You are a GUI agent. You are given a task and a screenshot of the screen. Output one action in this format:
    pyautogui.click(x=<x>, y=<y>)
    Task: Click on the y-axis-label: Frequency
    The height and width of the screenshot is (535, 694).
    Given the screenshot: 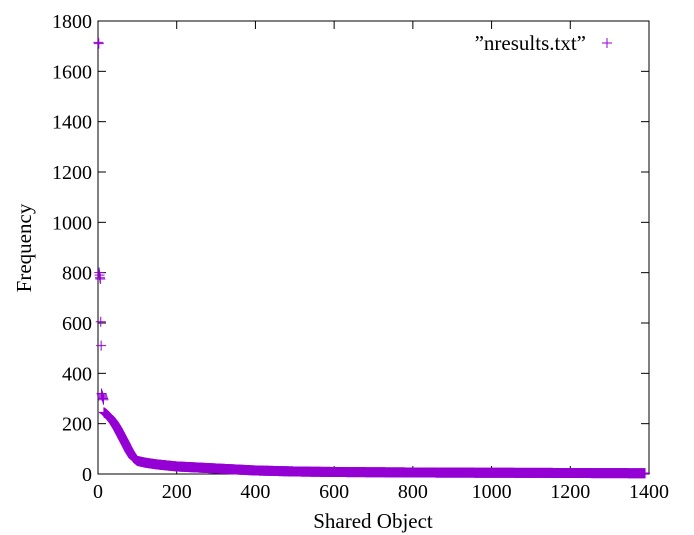 What is the action you would take?
    pyautogui.click(x=24, y=247)
    